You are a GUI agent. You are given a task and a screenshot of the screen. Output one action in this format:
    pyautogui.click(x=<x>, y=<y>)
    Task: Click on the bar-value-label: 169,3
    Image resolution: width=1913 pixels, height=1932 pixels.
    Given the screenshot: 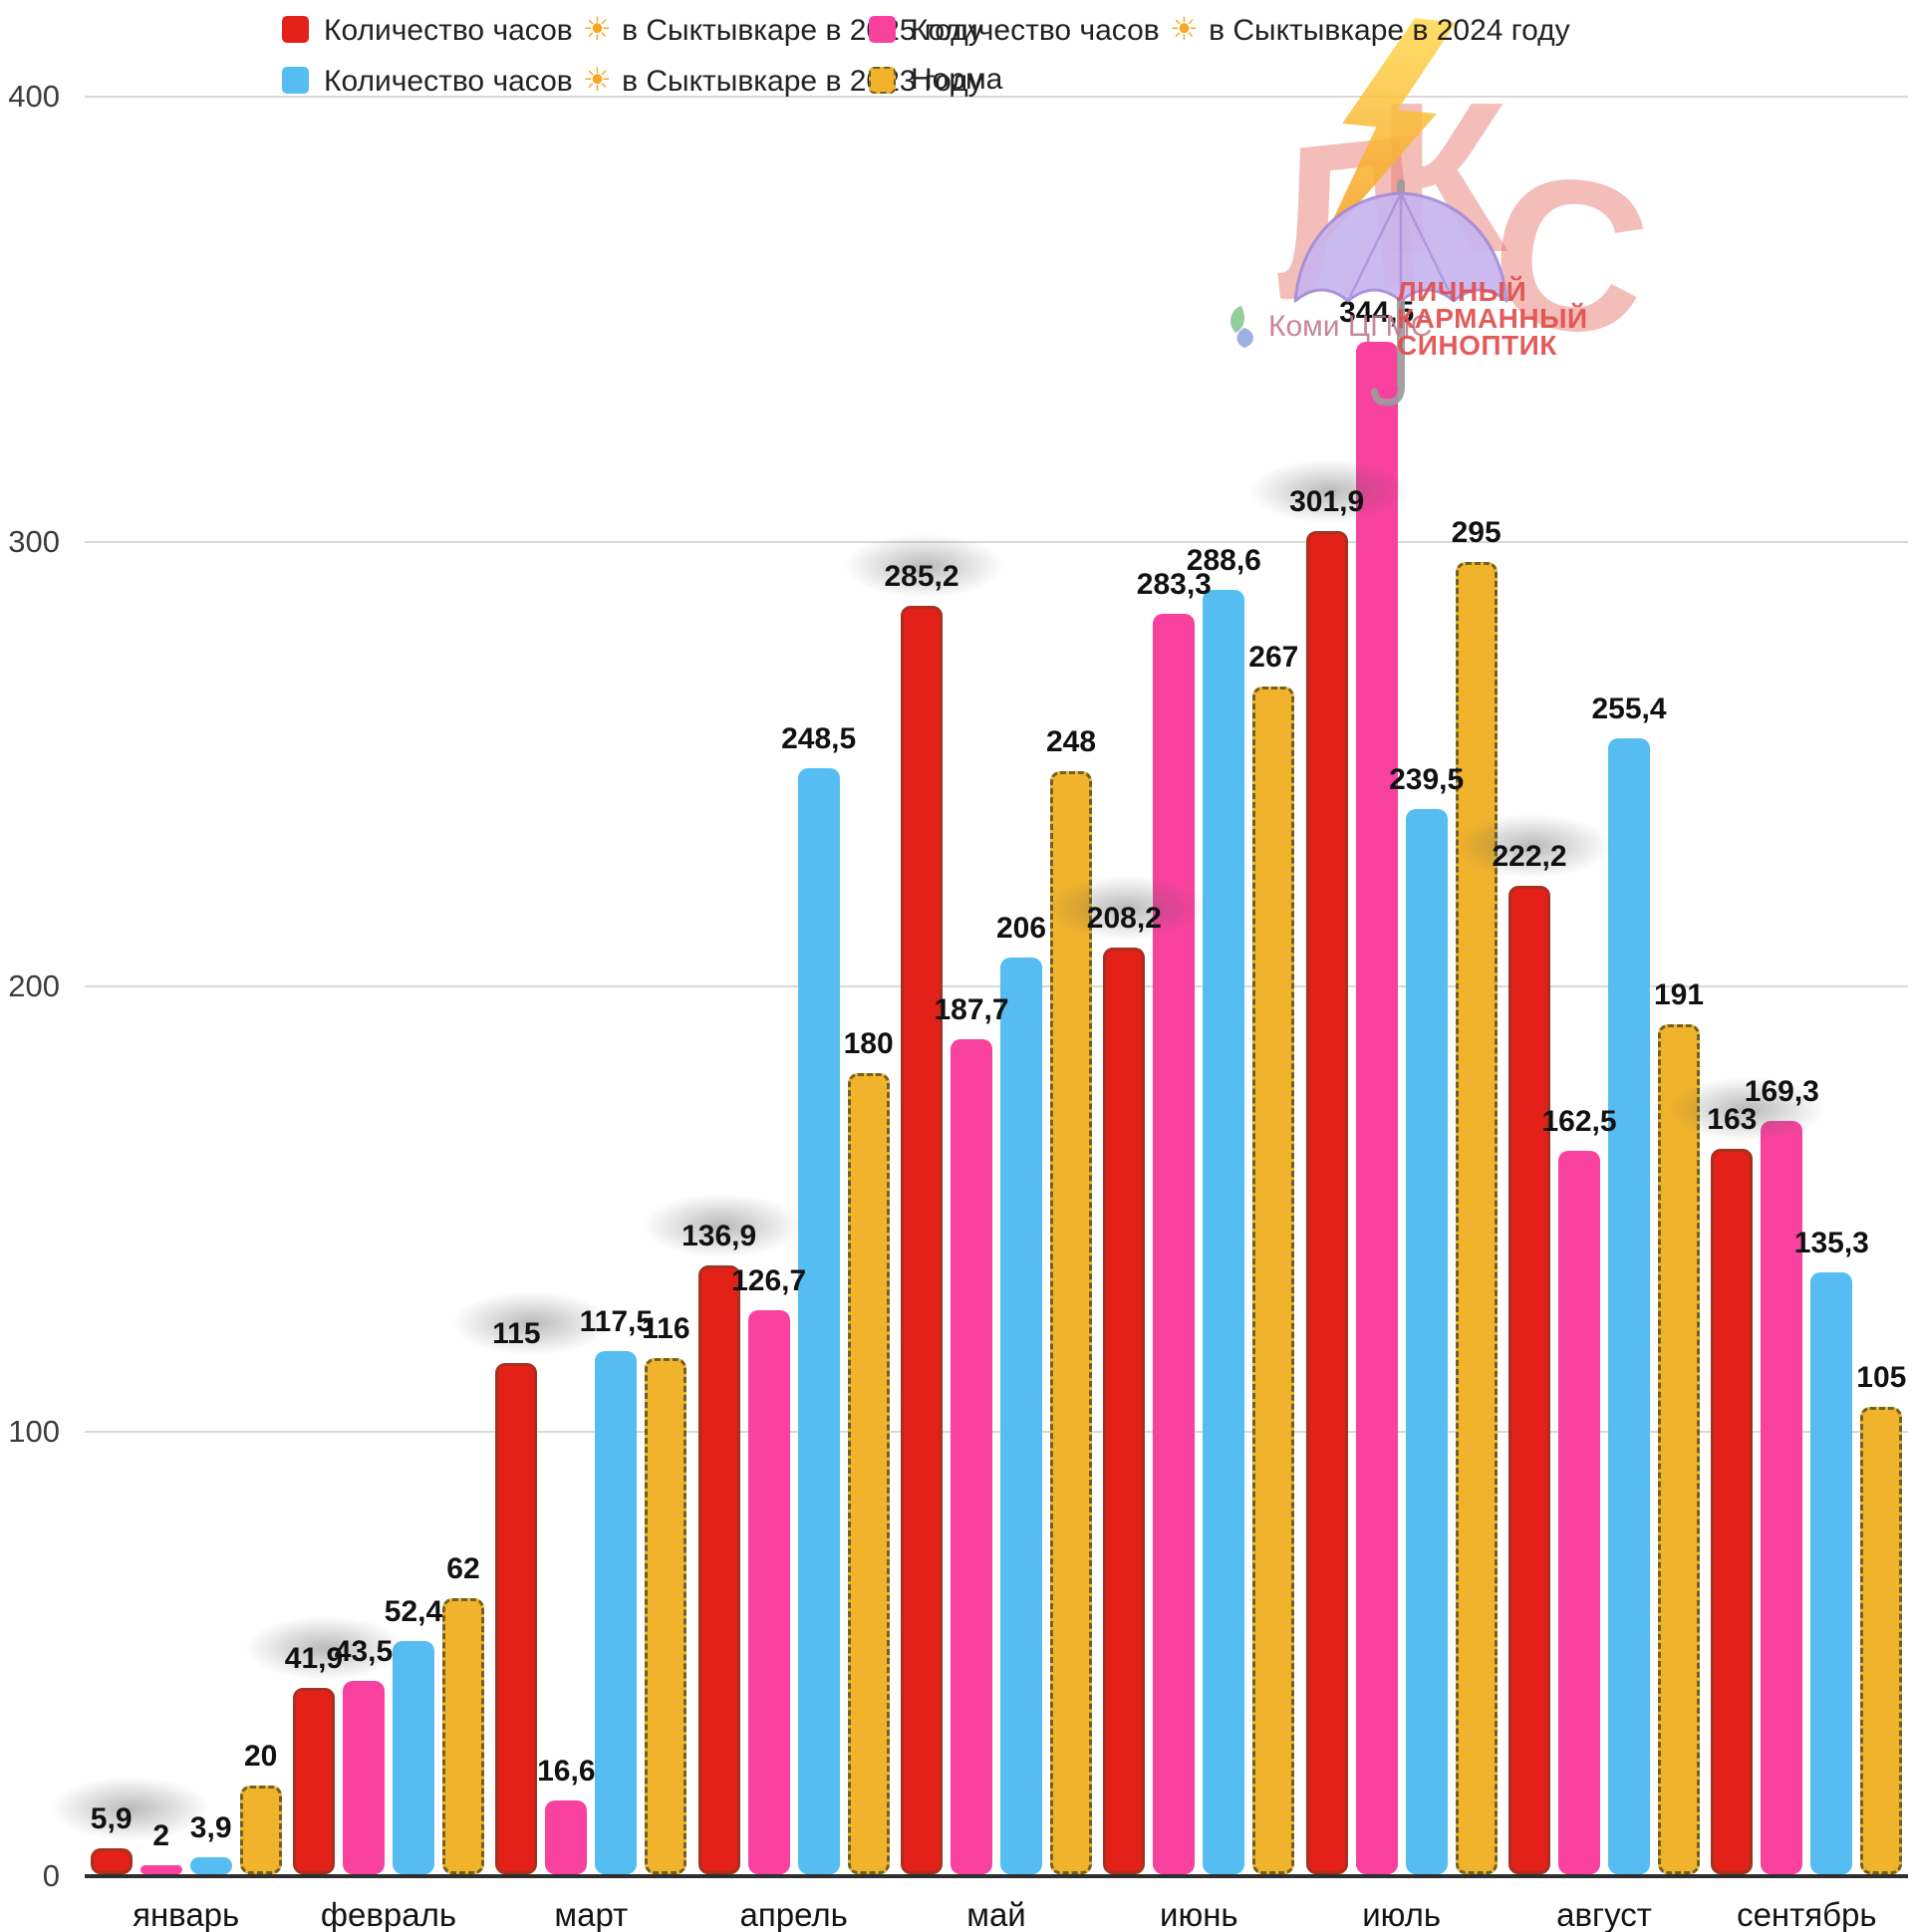 What is the action you would take?
    pyautogui.click(x=1781, y=1092)
    